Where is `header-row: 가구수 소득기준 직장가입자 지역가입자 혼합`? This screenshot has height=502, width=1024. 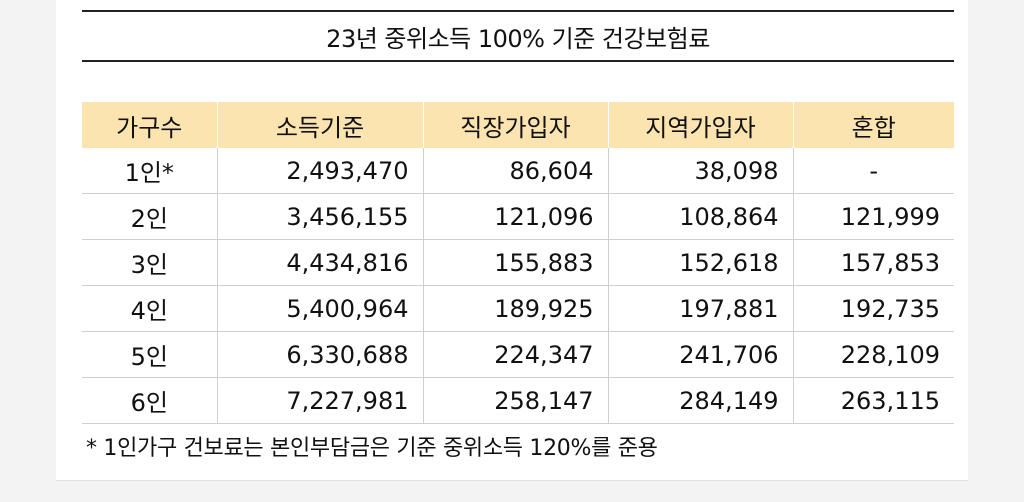 header-row: 가구수 소득기준 직장가입자 지역가입자 혼합 is located at coordinates (518, 125).